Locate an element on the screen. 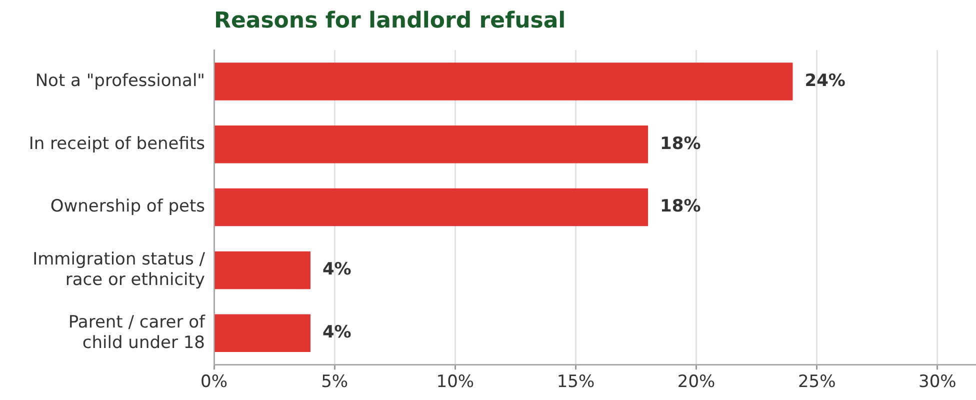  y-tick-label: Immigration status / race or ethnicity is located at coordinates (119, 269).